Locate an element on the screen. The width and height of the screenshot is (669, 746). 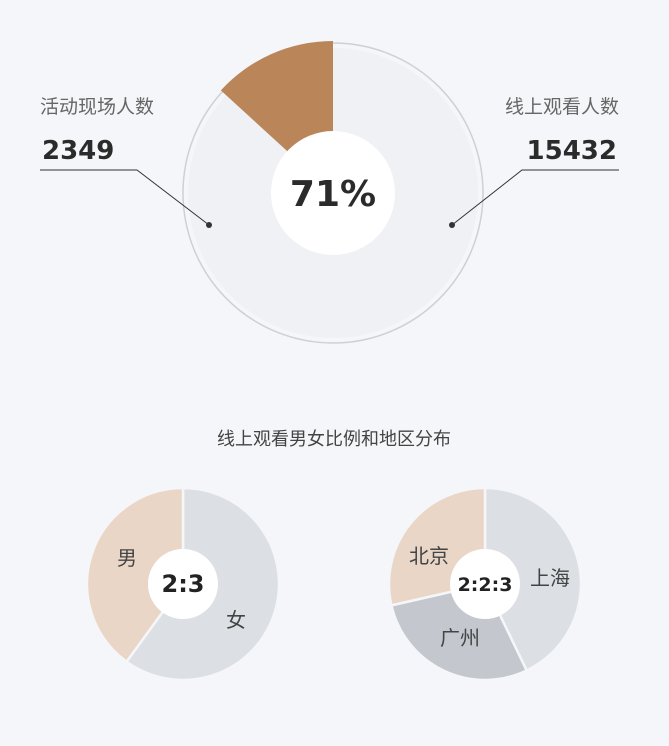
donut-center-hole is located at coordinates (333, 193).